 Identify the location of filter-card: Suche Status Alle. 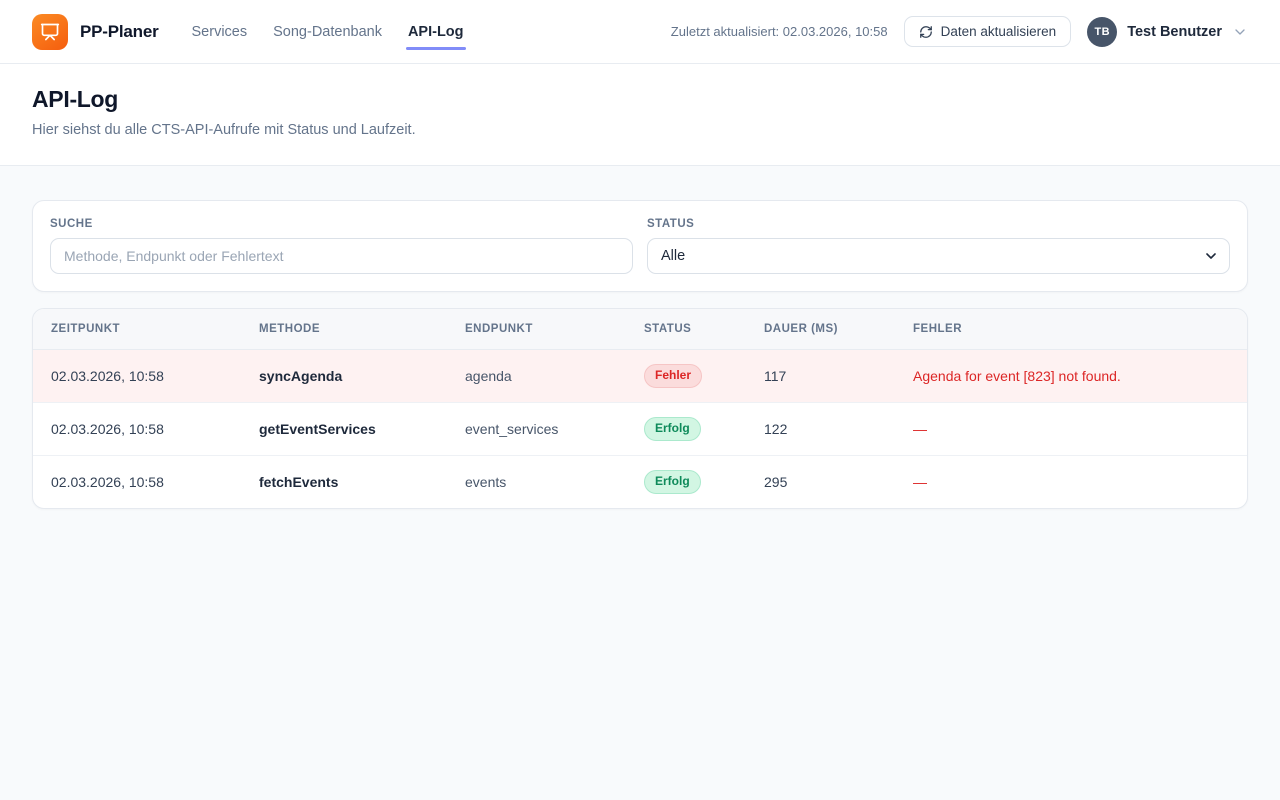
(640, 246).